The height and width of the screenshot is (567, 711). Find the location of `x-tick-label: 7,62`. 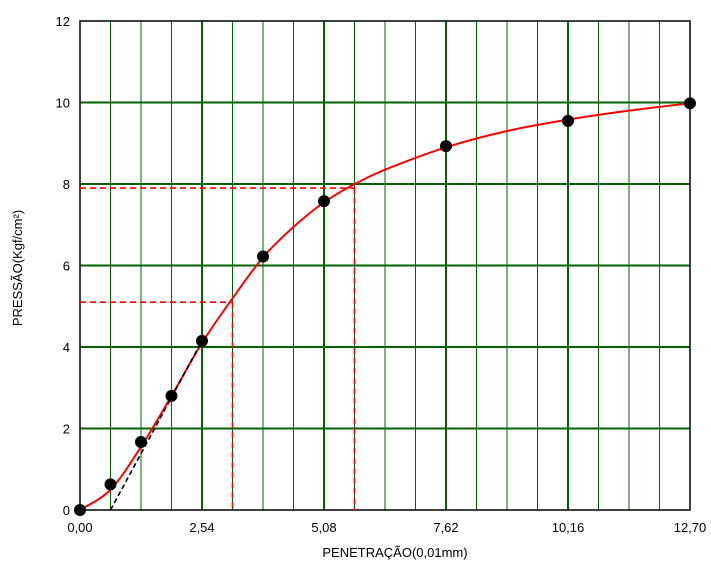

x-tick-label: 7,62 is located at coordinates (445, 527).